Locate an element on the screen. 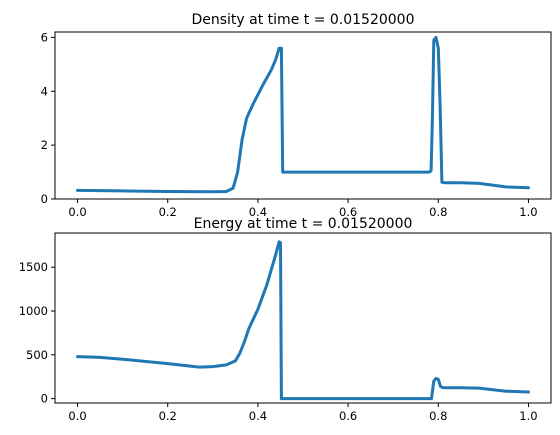 This screenshot has width=560, height=435. y-tick-label: 6 is located at coordinates (44, 37).